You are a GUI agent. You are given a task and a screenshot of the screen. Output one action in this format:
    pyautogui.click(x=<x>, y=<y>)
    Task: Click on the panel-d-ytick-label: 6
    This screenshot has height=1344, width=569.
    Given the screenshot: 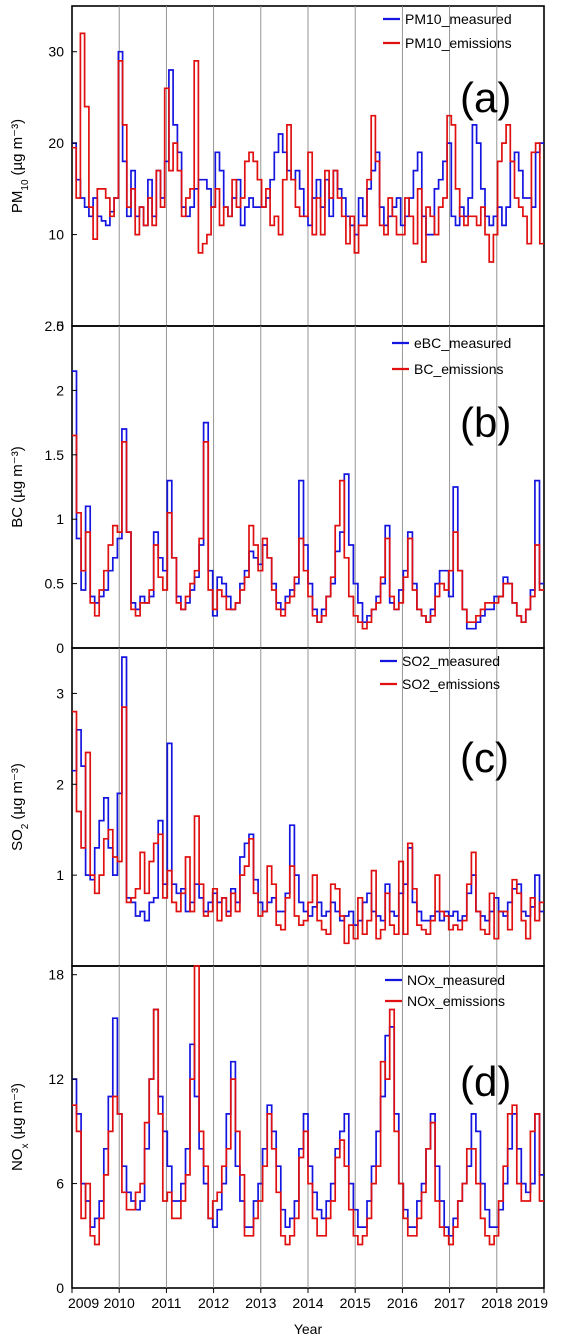 What is the action you would take?
    pyautogui.click(x=60, y=1184)
    